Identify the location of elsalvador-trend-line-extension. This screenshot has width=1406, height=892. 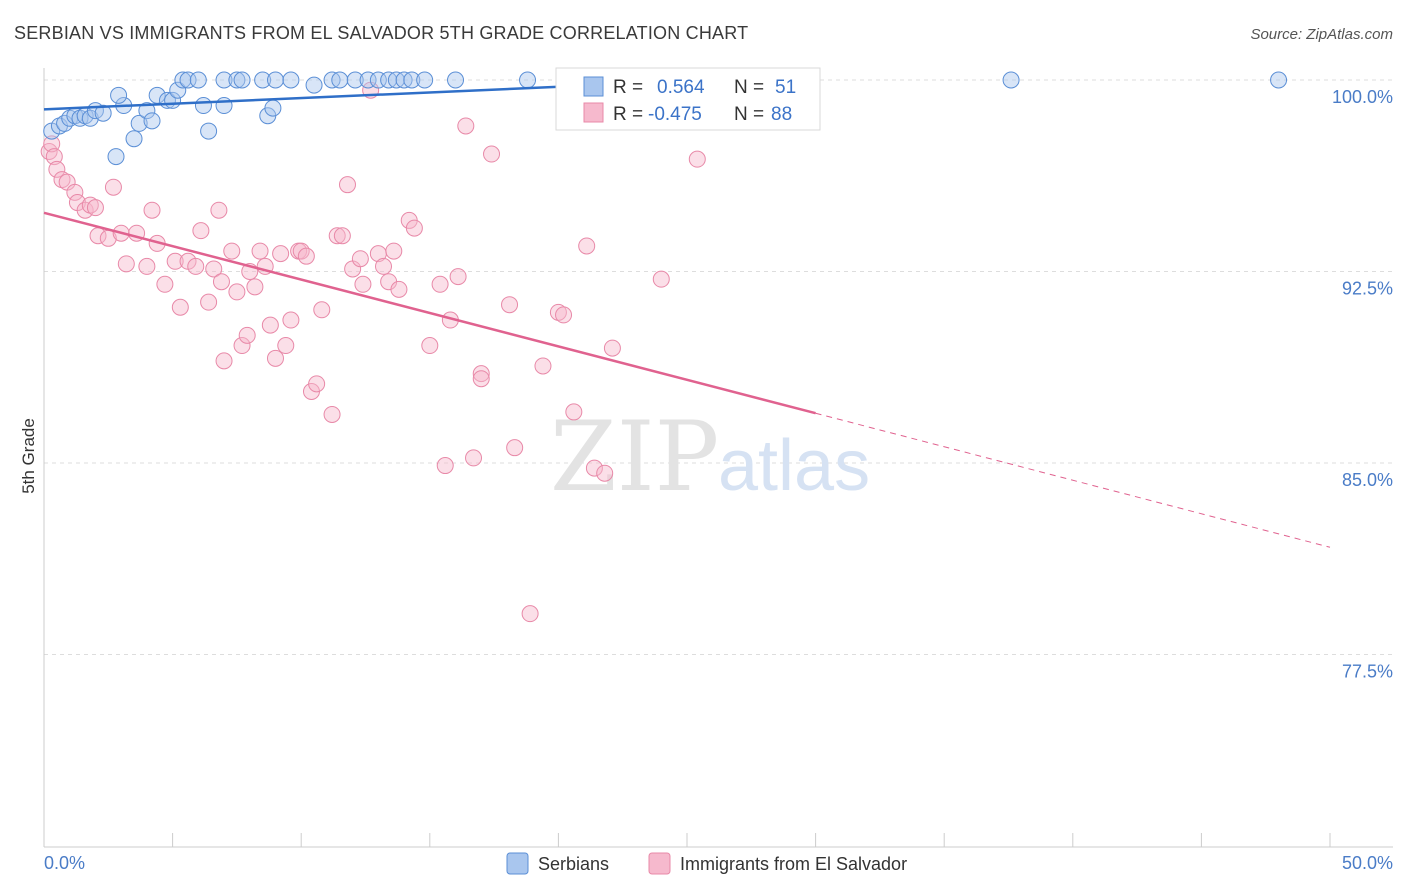
(1073, 480).